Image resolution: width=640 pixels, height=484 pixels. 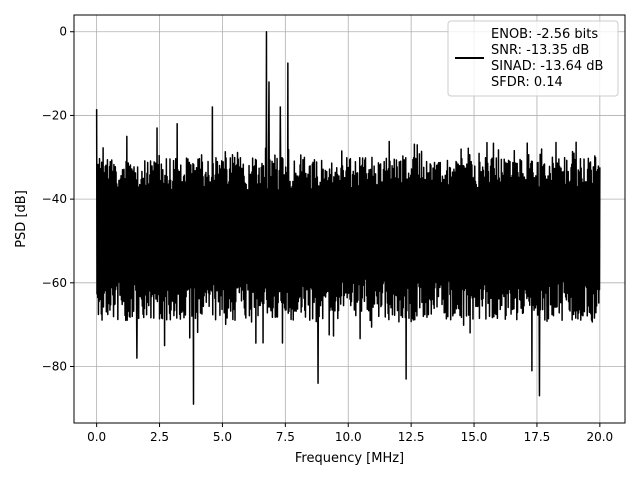 I want to click on legend-entry-snr: SNR: -13.35 dB, so click(x=540, y=50).